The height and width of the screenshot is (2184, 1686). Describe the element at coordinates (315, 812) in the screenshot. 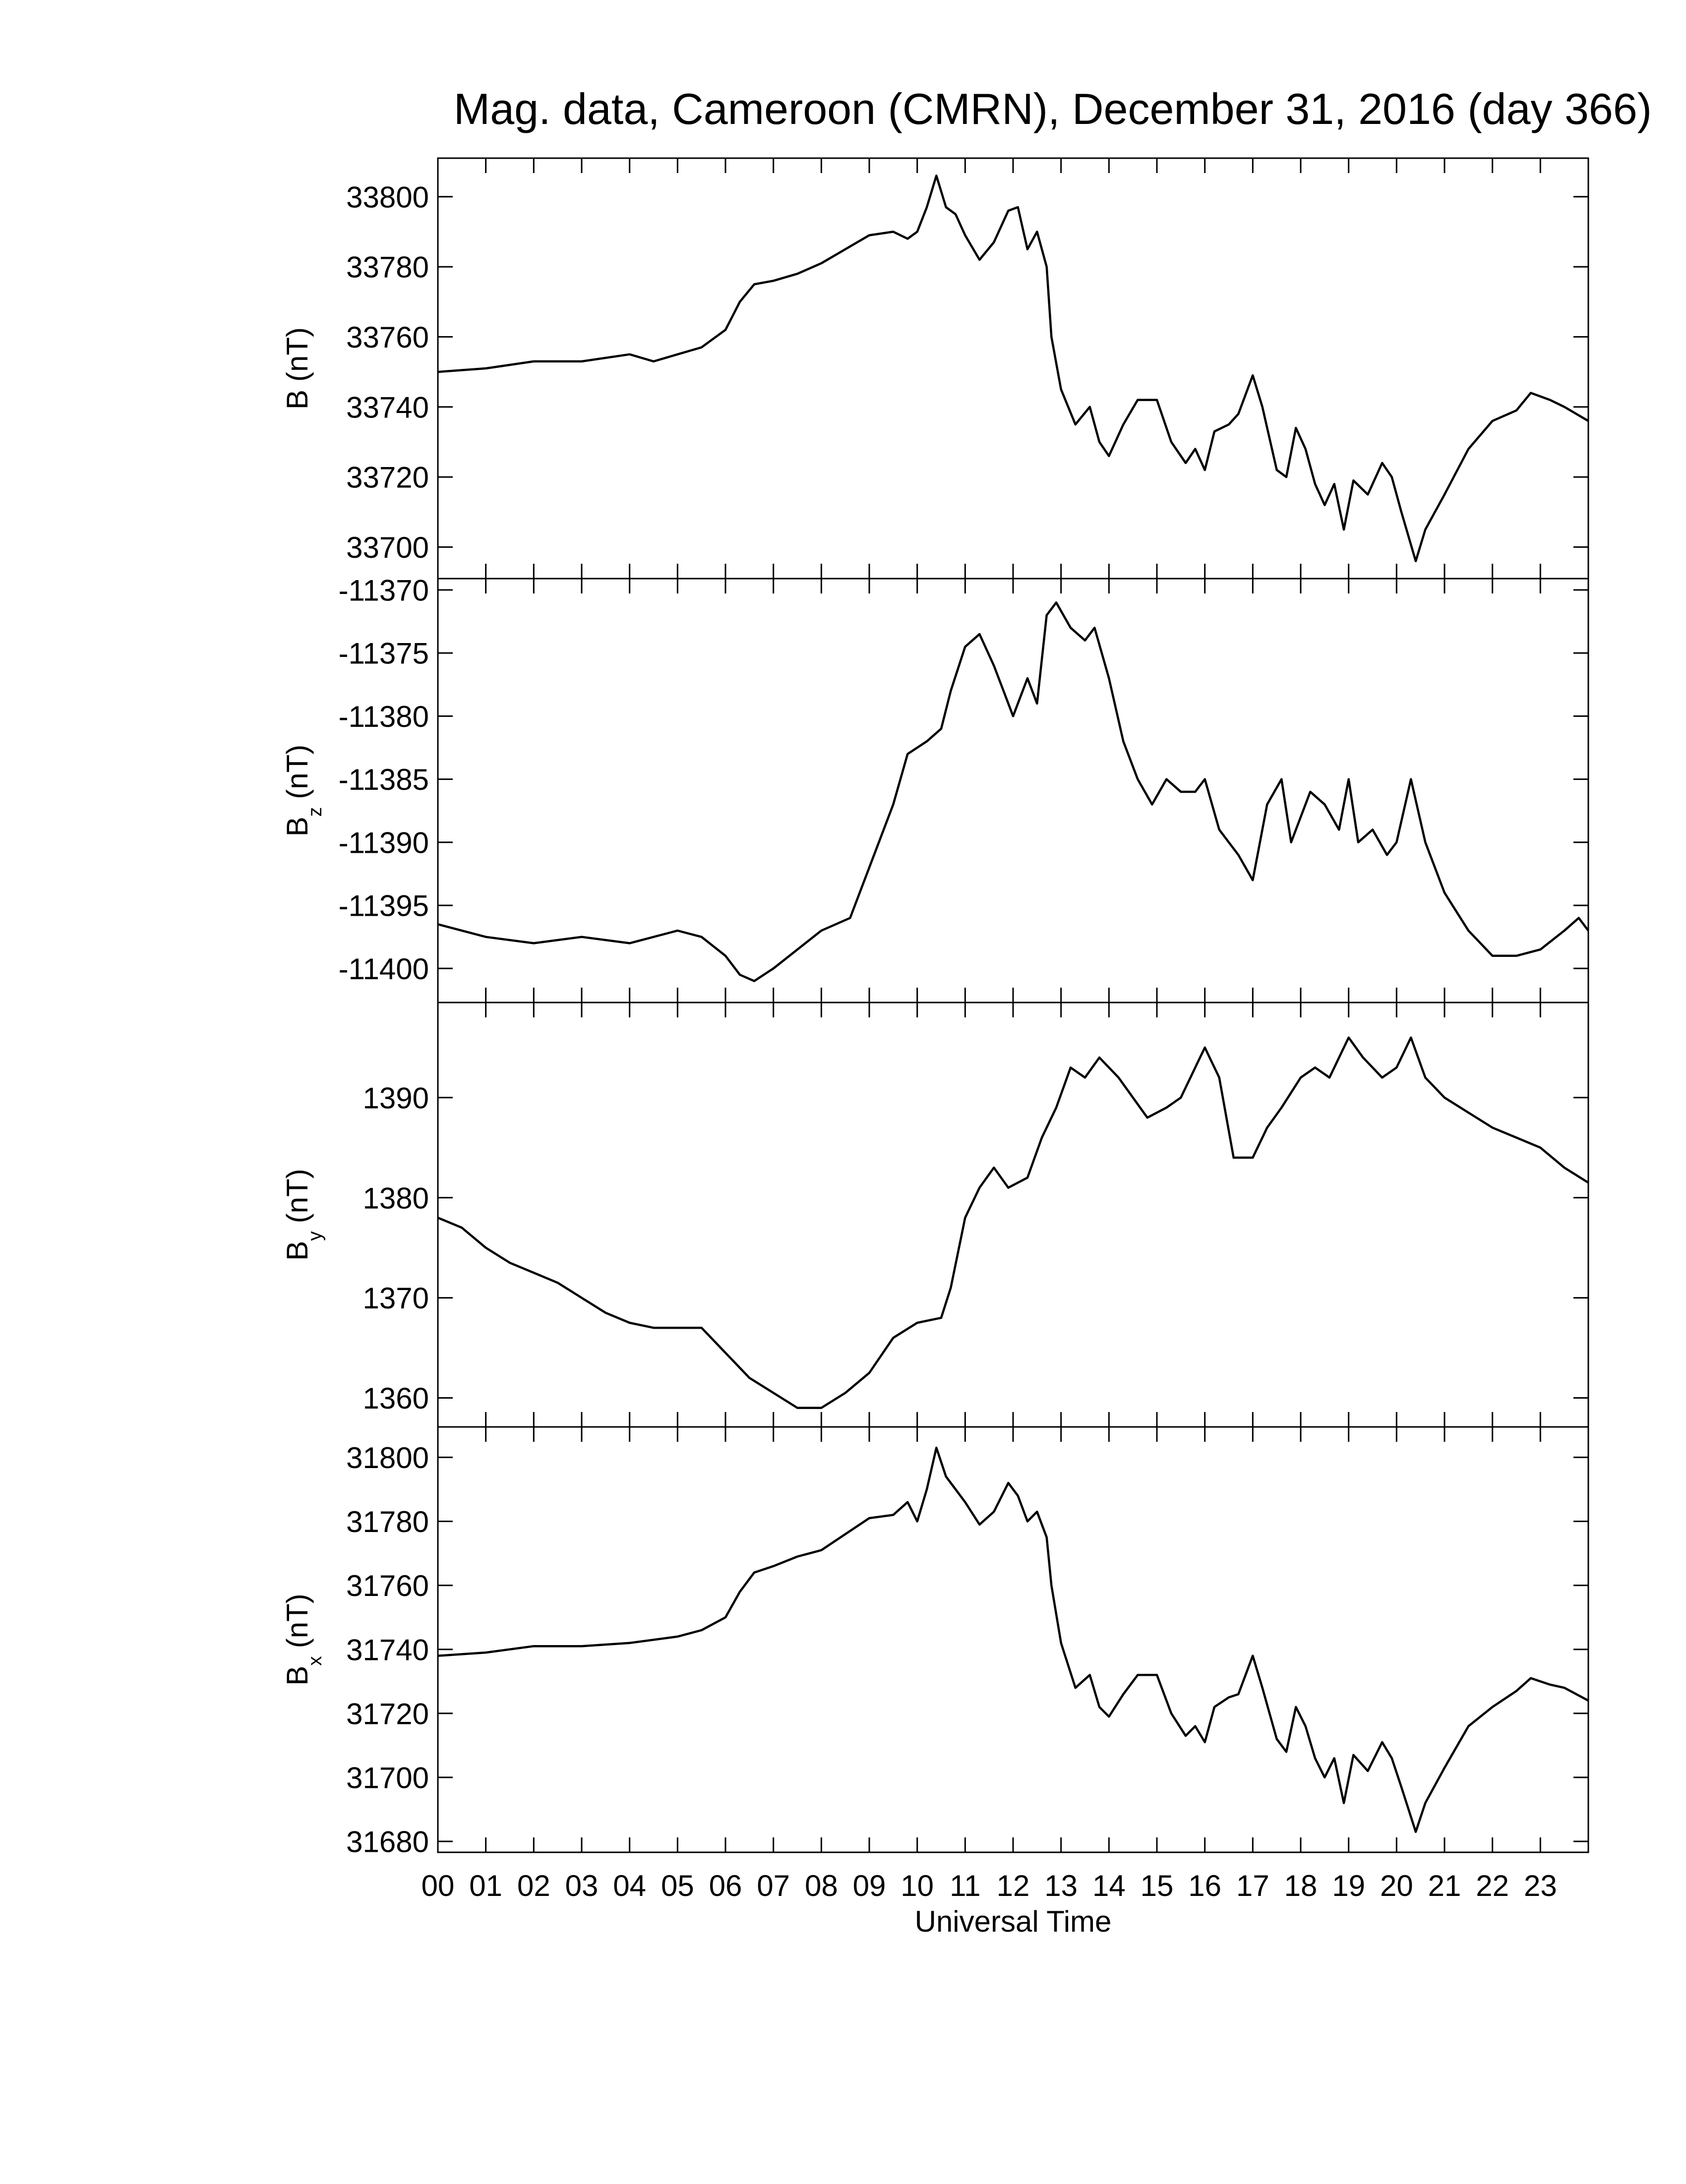

I see `y-label-subscript: z` at that location.